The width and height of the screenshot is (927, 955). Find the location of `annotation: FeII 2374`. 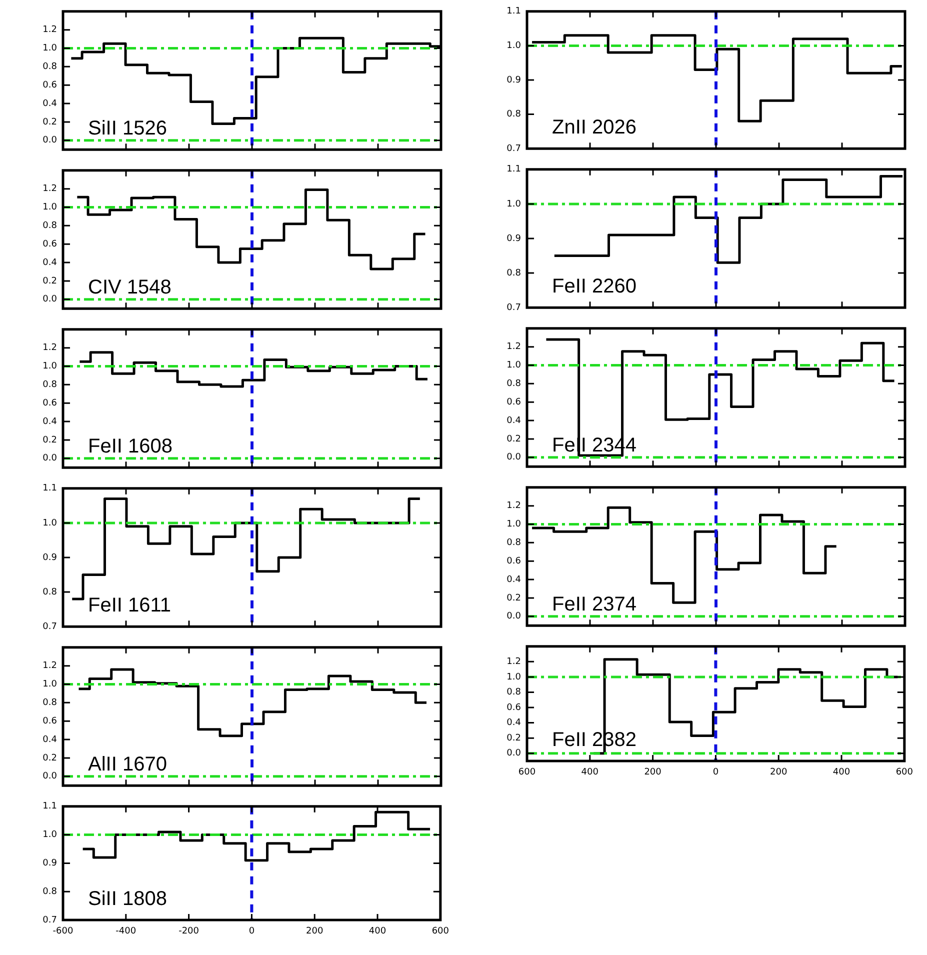

annotation: FeII 2374 is located at coordinates (594, 605).